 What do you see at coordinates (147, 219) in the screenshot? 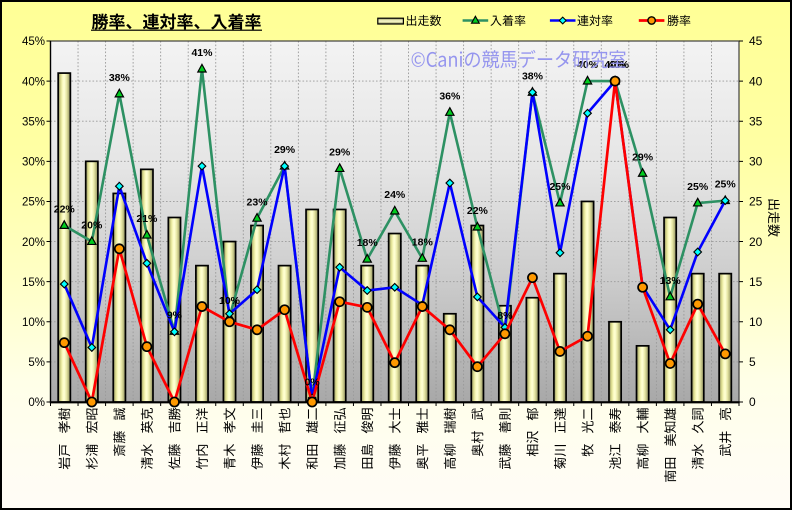
I see `svg-text: 21%` at bounding box center [147, 219].